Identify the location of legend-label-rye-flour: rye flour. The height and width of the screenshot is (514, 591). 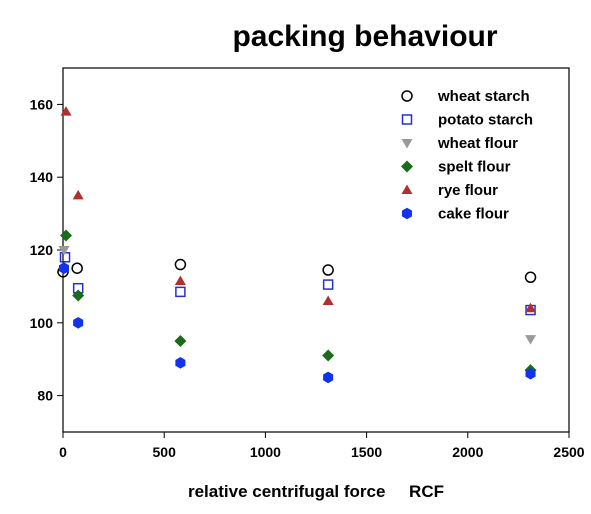
(468, 190).